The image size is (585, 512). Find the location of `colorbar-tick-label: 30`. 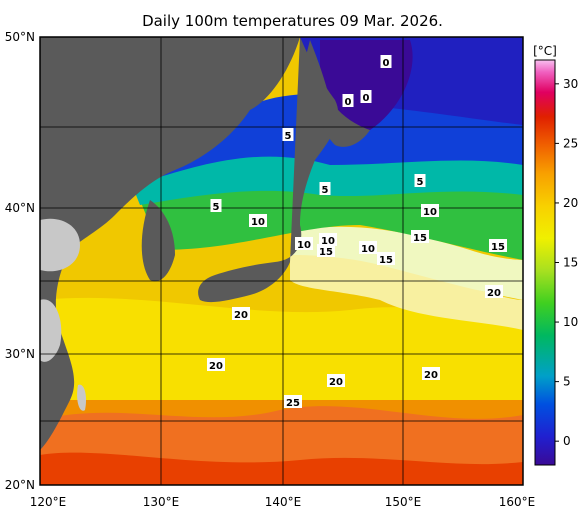

colorbar-tick-label: 30 is located at coordinates (570, 84).